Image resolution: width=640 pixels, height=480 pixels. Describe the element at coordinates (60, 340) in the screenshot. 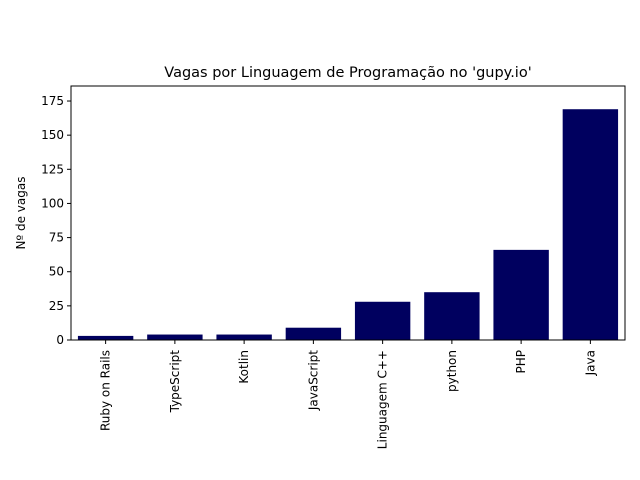

I see `y-tick-label: 0` at that location.